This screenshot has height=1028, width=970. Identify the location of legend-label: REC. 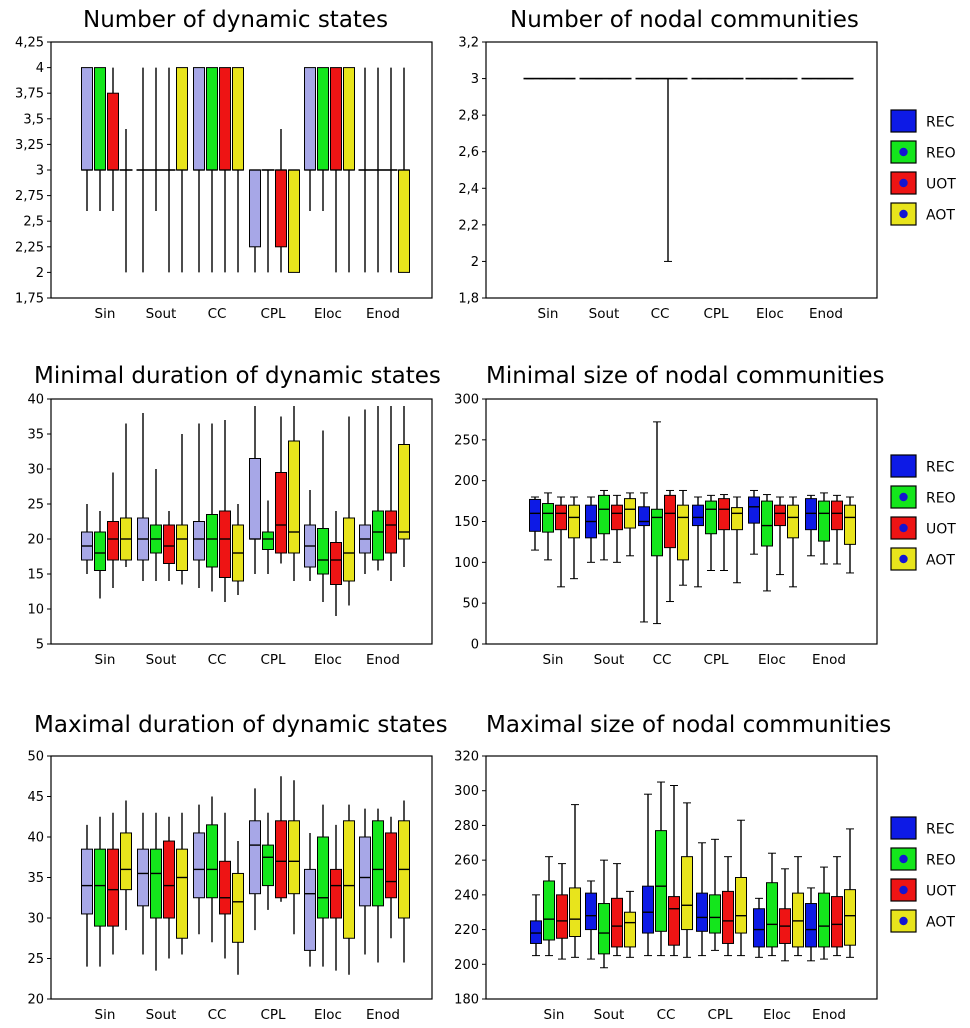
(940, 830).